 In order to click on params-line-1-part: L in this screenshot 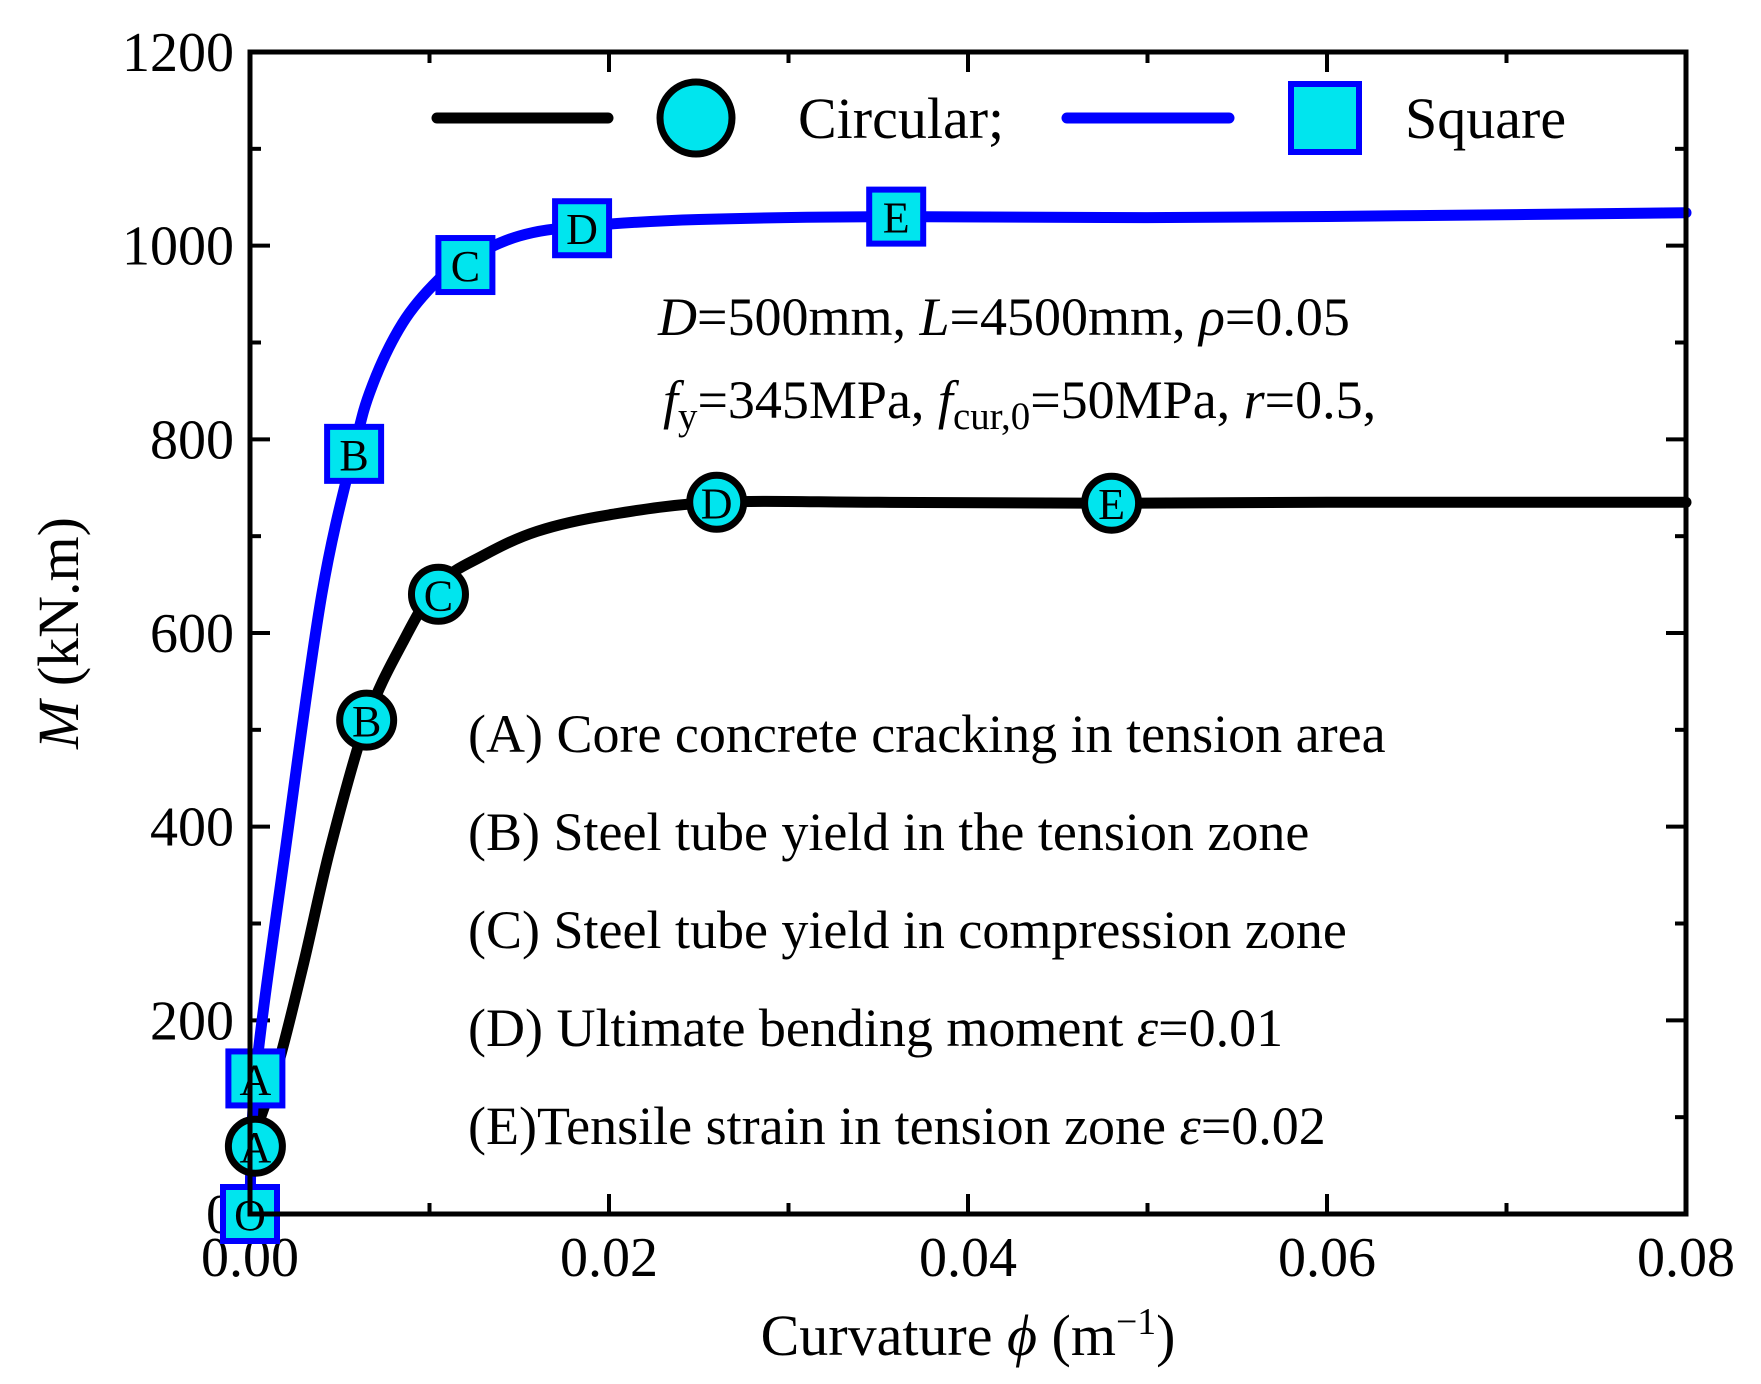, I will do `click(933, 317)`.